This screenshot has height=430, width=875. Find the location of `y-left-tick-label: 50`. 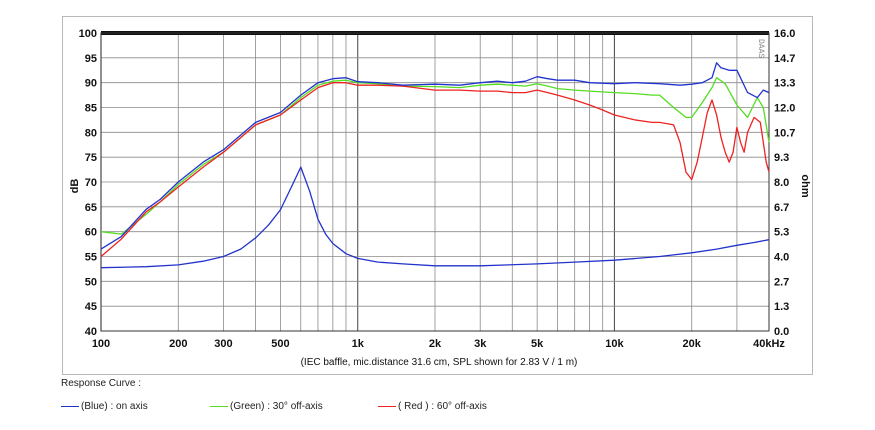

y-left-tick-label: 50 is located at coordinates (91, 282).